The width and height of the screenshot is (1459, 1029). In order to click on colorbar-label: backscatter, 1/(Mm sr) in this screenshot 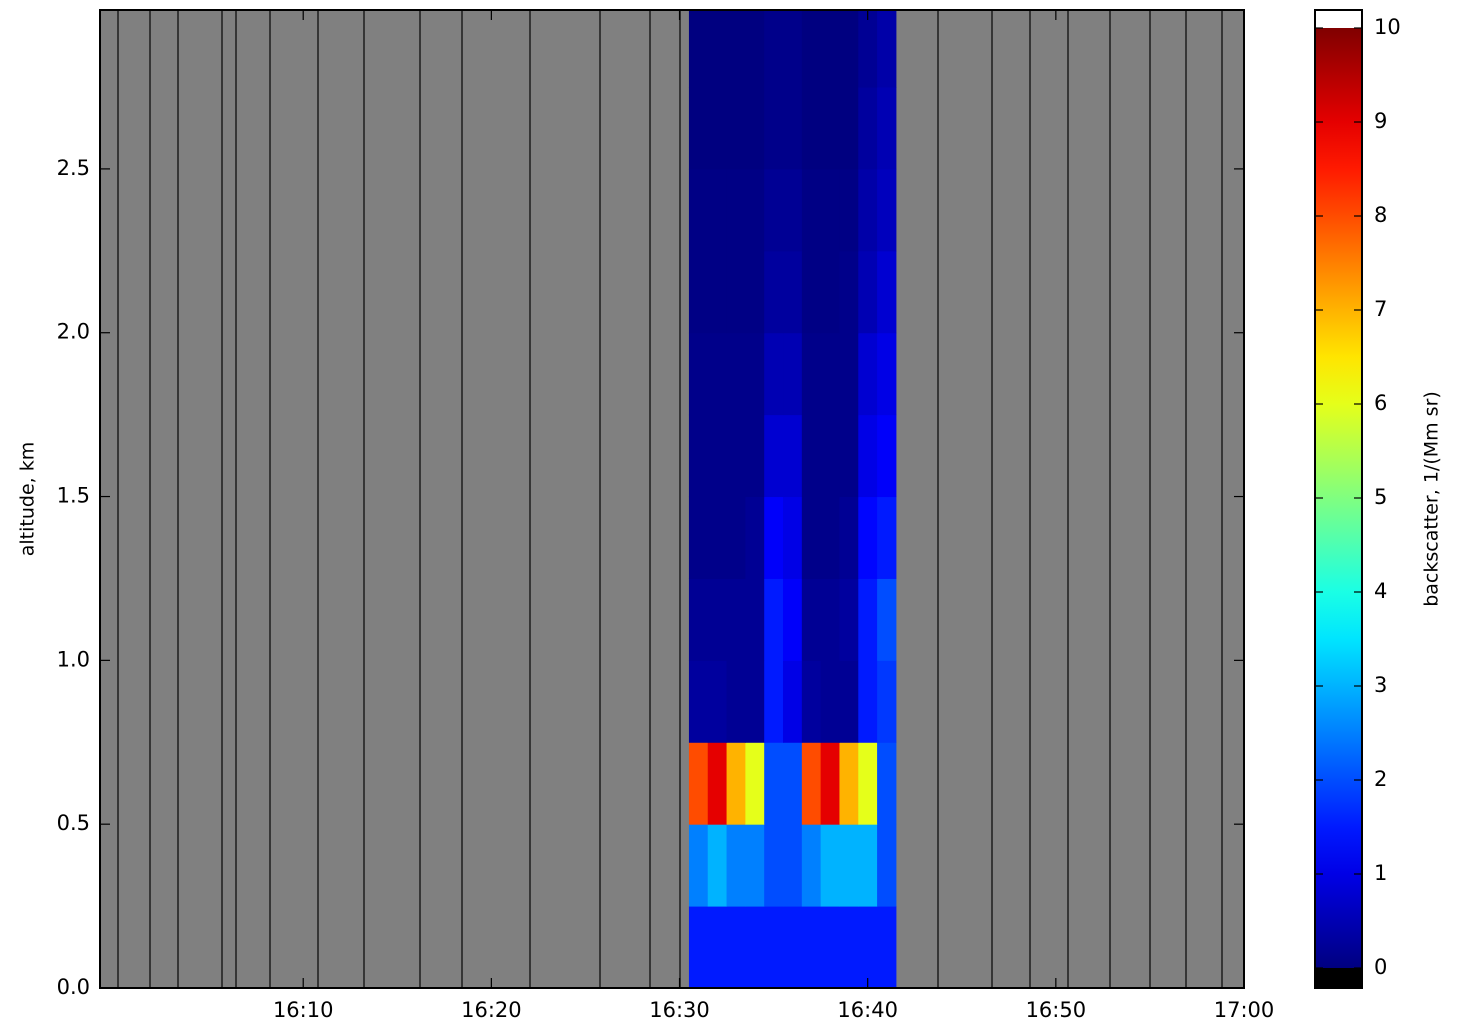, I will do `click(1432, 499)`.